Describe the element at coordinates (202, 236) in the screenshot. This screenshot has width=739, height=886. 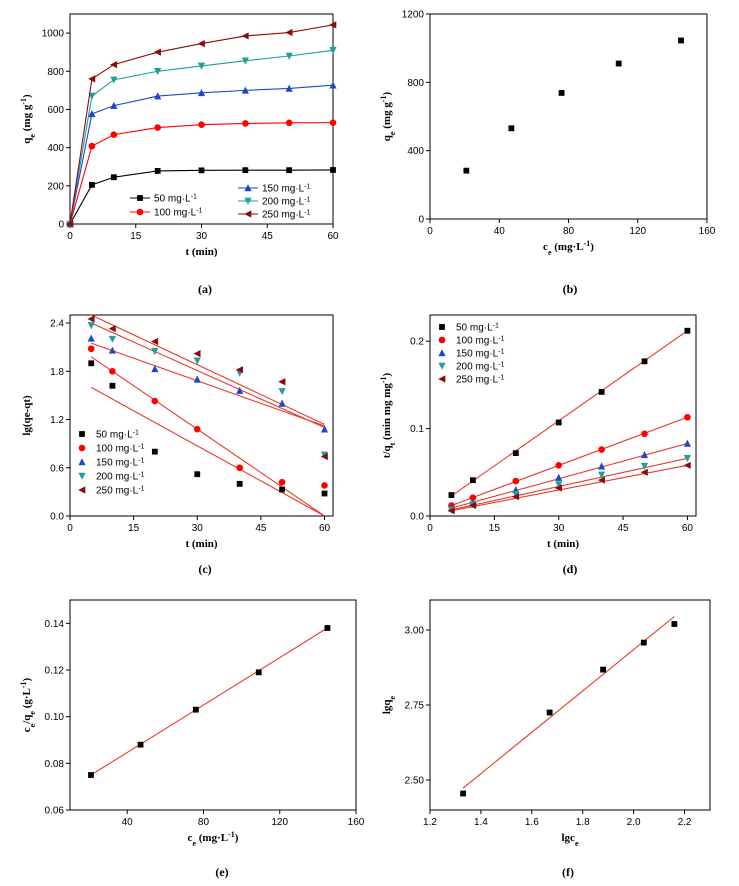
I see `x-tick-label: 30` at that location.